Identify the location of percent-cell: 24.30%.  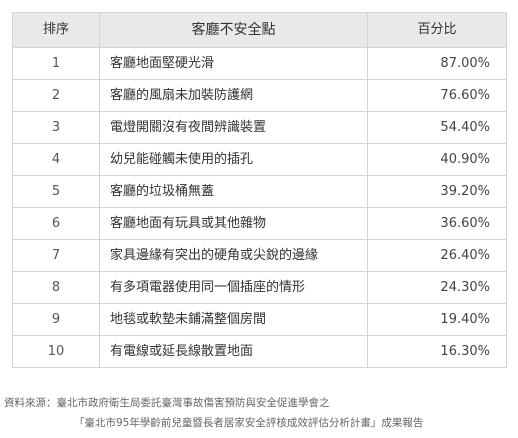
(437, 287).